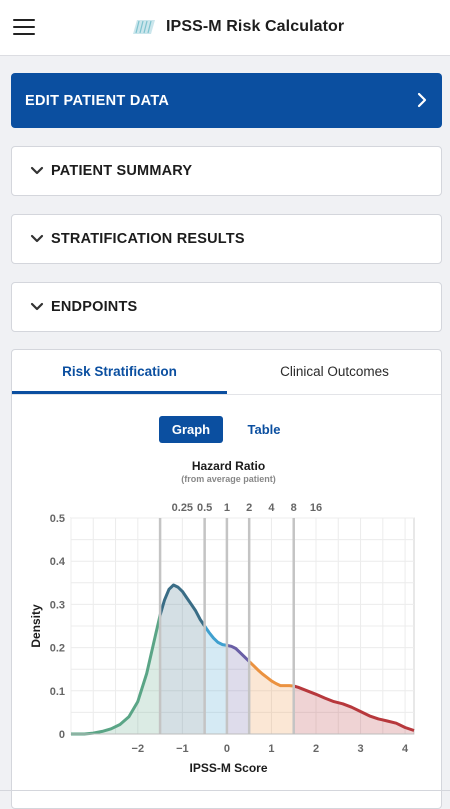  I want to click on table-toggle-button: Table, so click(264, 429).